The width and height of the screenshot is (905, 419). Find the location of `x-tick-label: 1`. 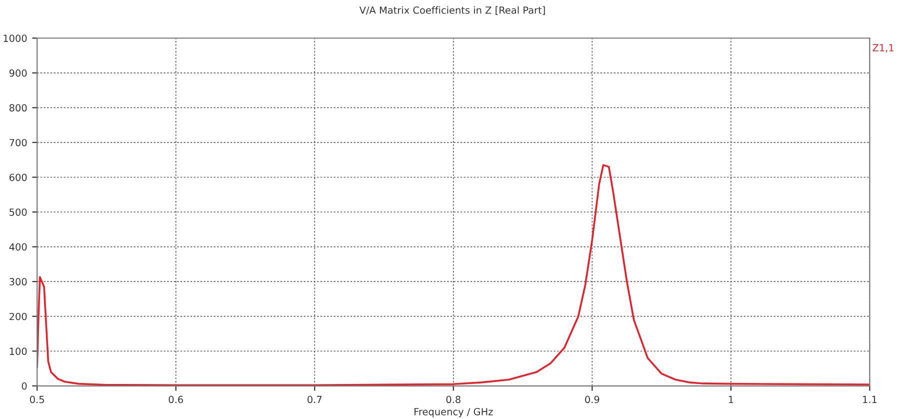

x-tick-label: 1 is located at coordinates (731, 400).